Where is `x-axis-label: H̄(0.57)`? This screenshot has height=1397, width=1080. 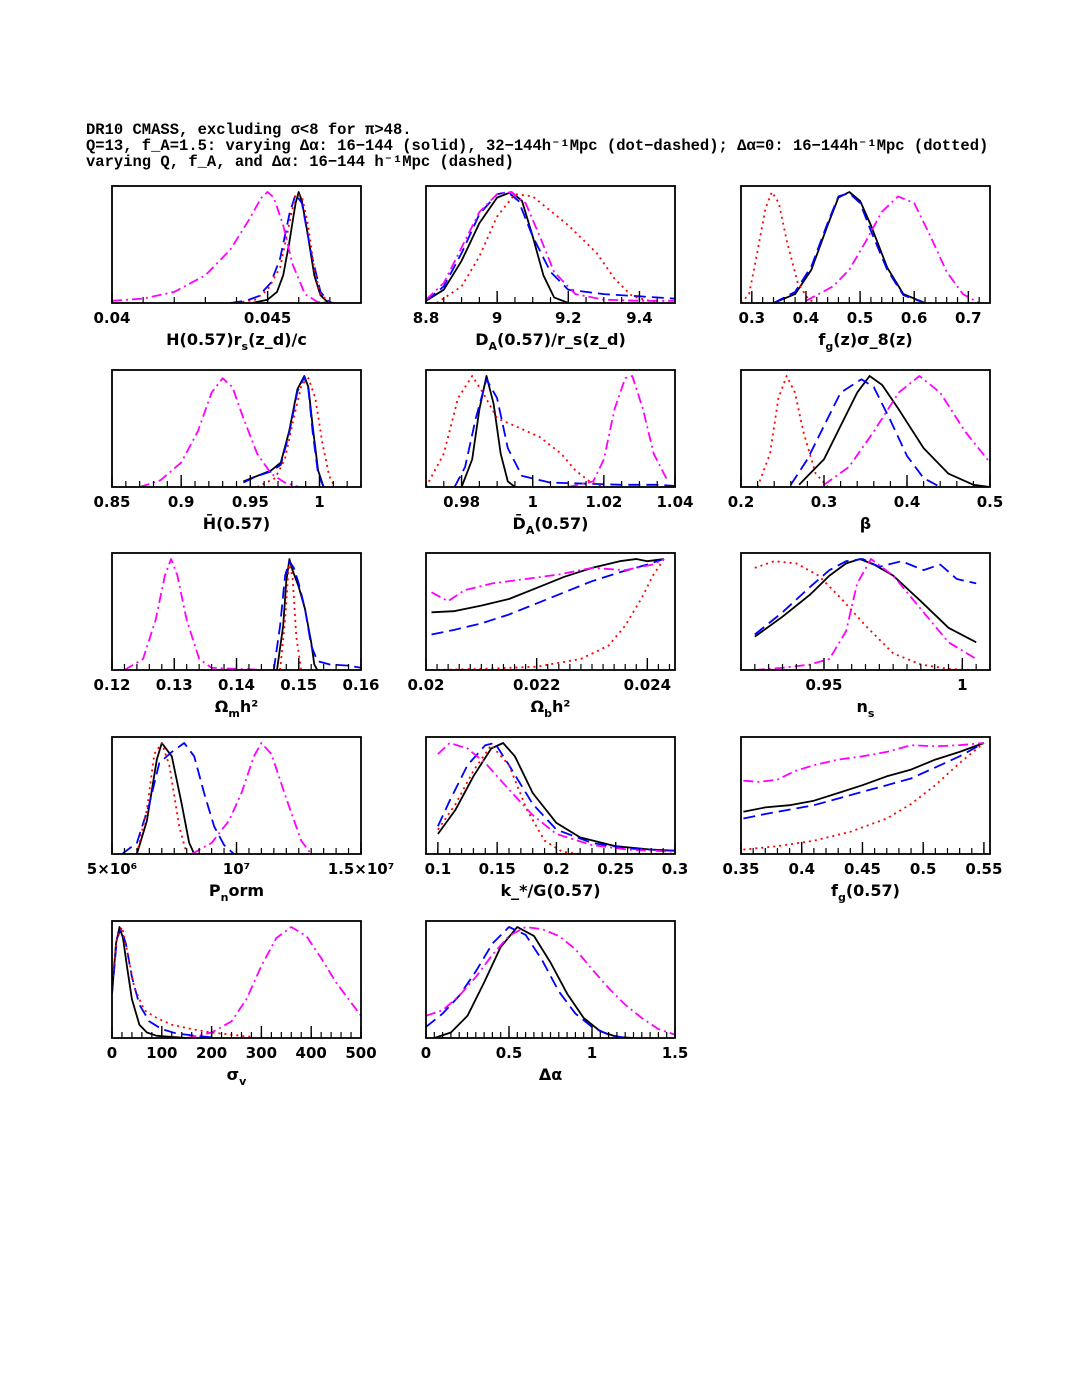
x-axis-label: H̄(0.57) is located at coordinates (237, 523).